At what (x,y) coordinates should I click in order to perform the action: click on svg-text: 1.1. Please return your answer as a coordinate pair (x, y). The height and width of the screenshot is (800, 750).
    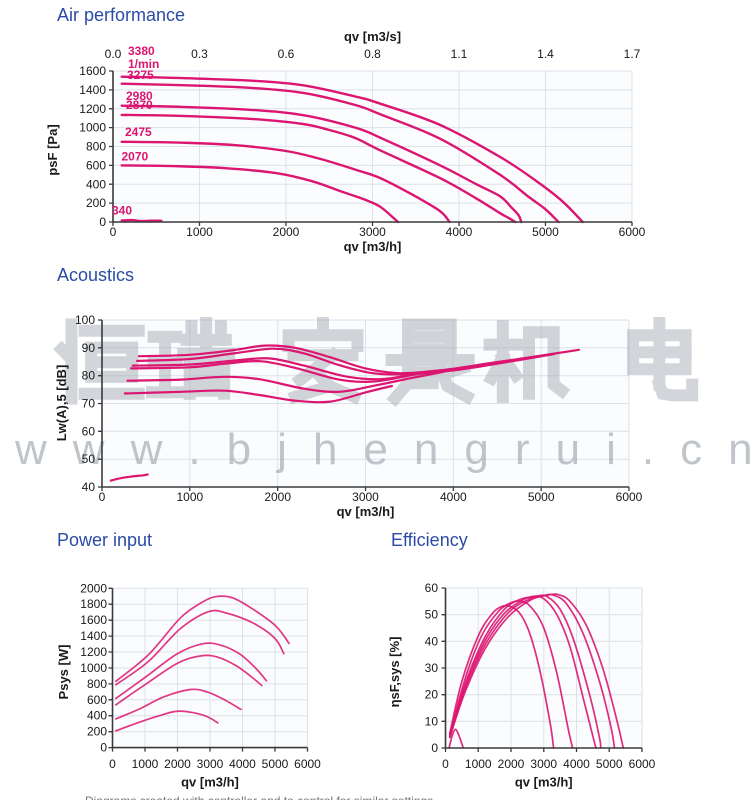
    Looking at the image, I should click on (459, 54).